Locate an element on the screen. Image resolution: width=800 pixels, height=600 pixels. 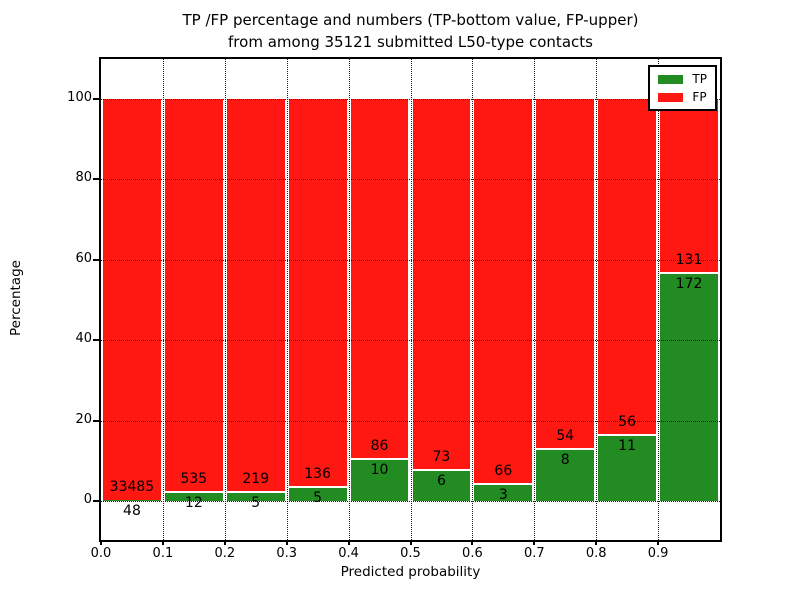
y-tick-label: 60 is located at coordinates (83, 258).